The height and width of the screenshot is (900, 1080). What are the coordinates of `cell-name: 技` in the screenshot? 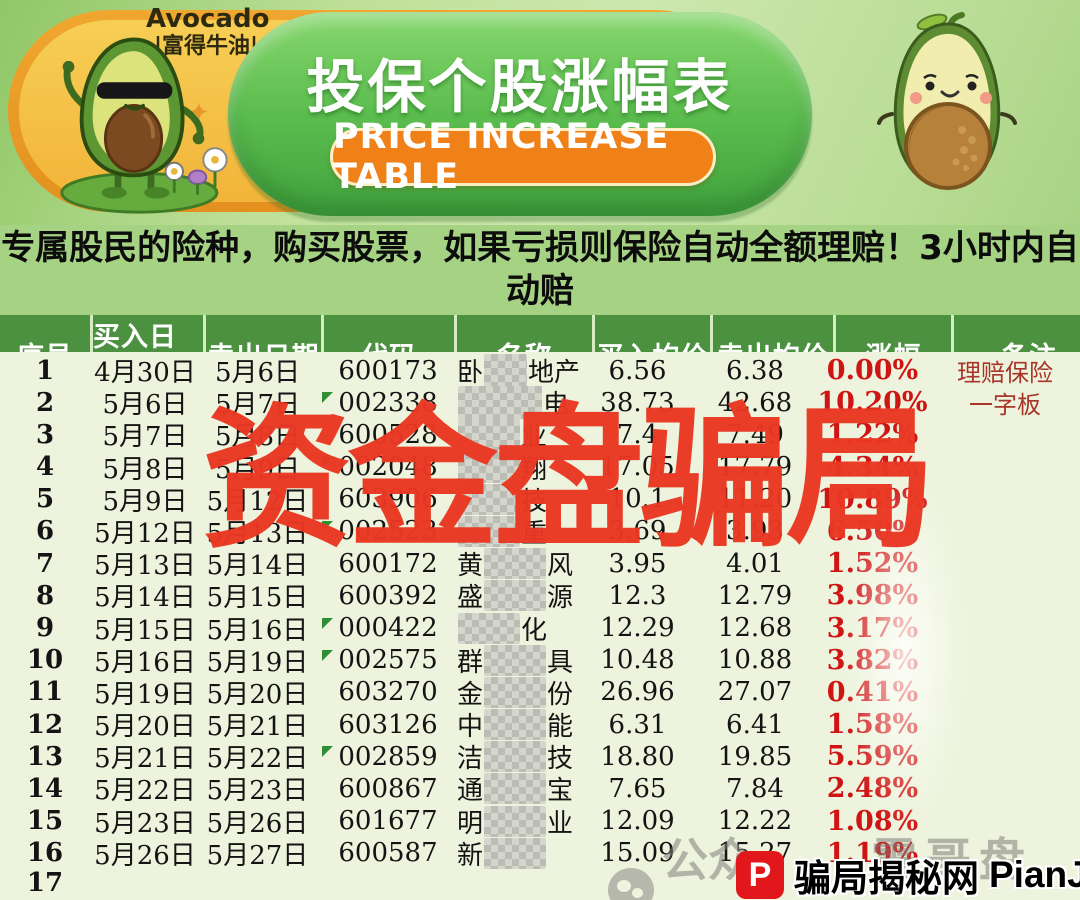 It's located at (512, 499).